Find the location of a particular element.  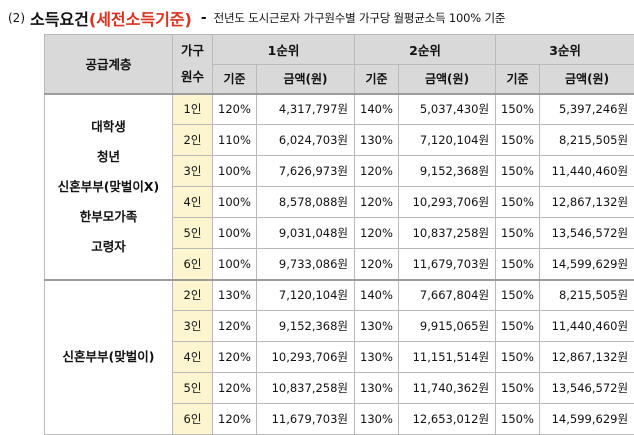

rank2-amount-cell: 11,740,362원 is located at coordinates (447, 388).